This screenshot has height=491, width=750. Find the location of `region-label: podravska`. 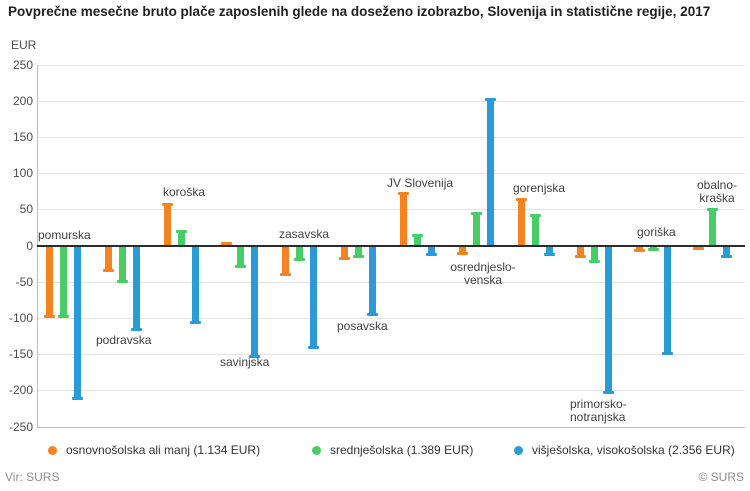

region-label: podravska is located at coordinates (124, 340).